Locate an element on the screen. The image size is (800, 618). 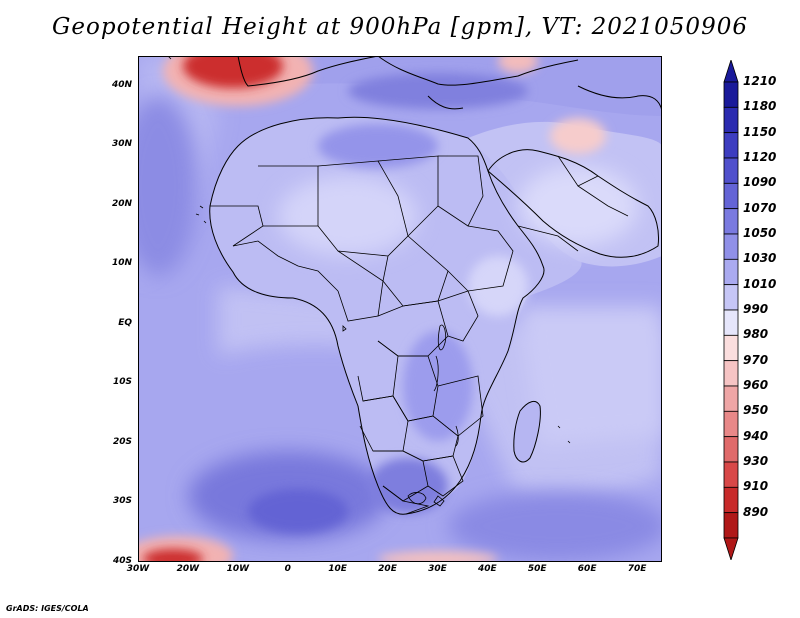
south-ocean-low is located at coordinates (173, 555).